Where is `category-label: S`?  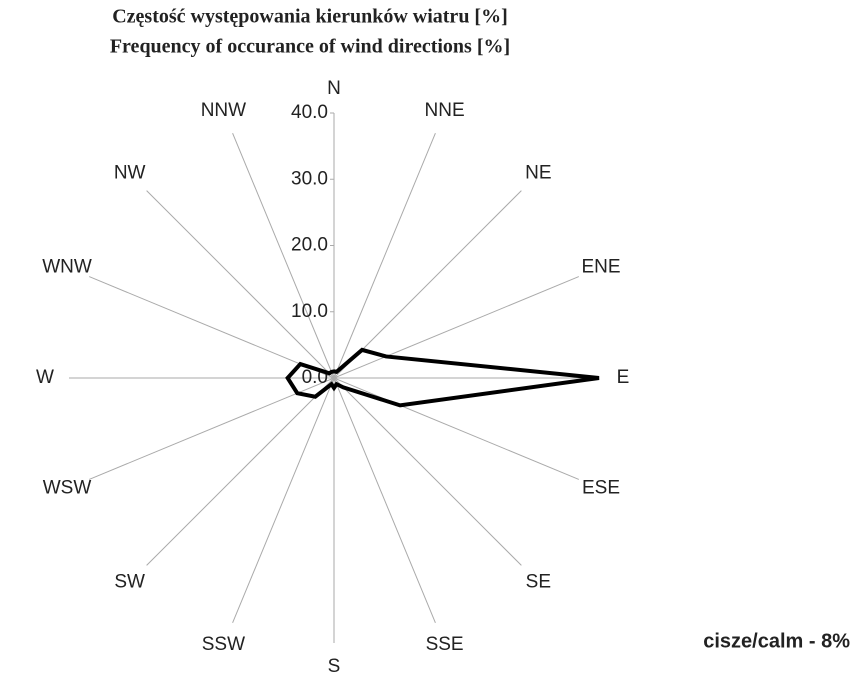
category-label: S is located at coordinates (334, 666).